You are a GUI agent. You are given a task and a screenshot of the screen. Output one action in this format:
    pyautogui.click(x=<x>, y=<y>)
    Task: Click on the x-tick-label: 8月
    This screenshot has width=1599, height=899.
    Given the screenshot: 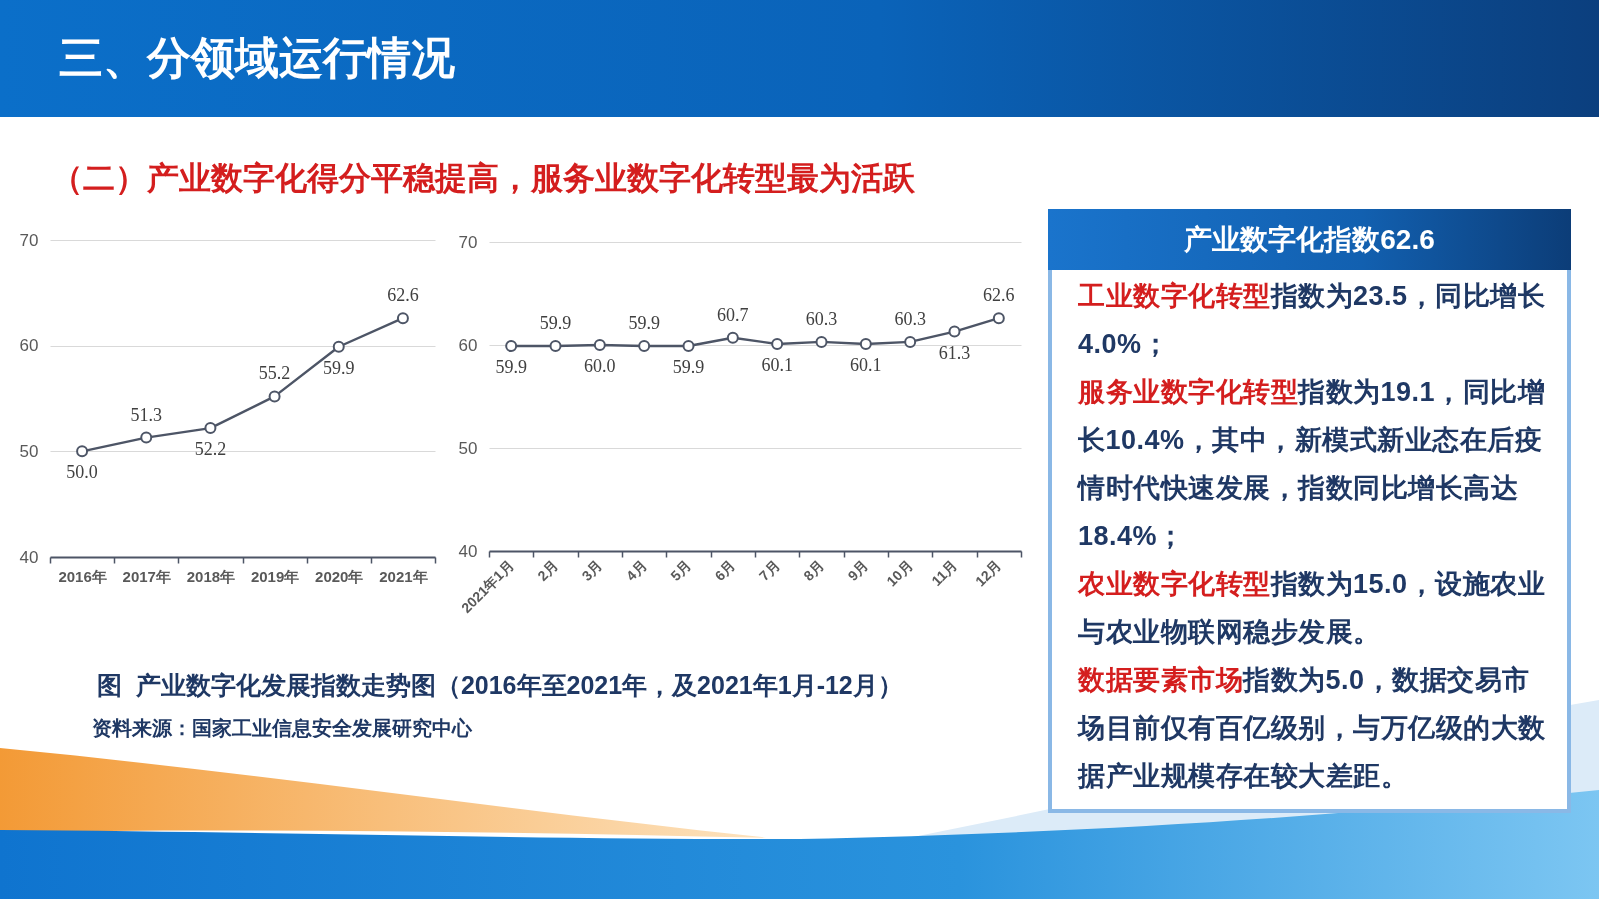 What is the action you would take?
    pyautogui.click(x=813, y=570)
    